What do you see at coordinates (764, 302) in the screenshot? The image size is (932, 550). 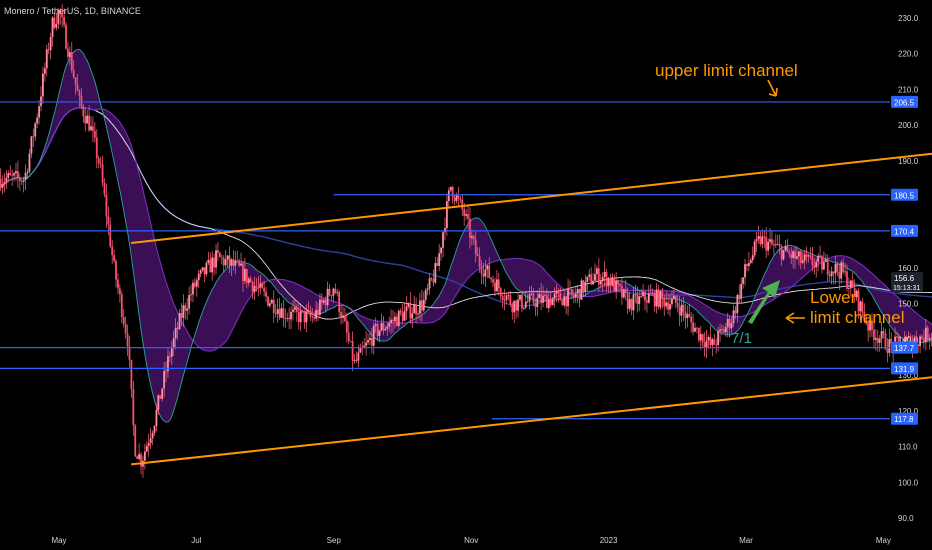 I see `bullish-arrow-icon` at bounding box center [764, 302].